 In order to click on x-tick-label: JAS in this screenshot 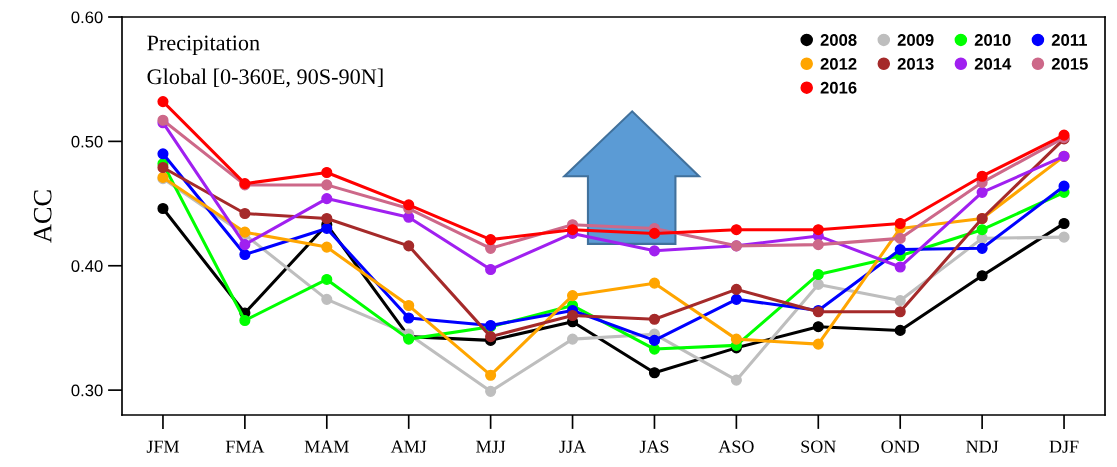, I will do `click(654, 446)`.